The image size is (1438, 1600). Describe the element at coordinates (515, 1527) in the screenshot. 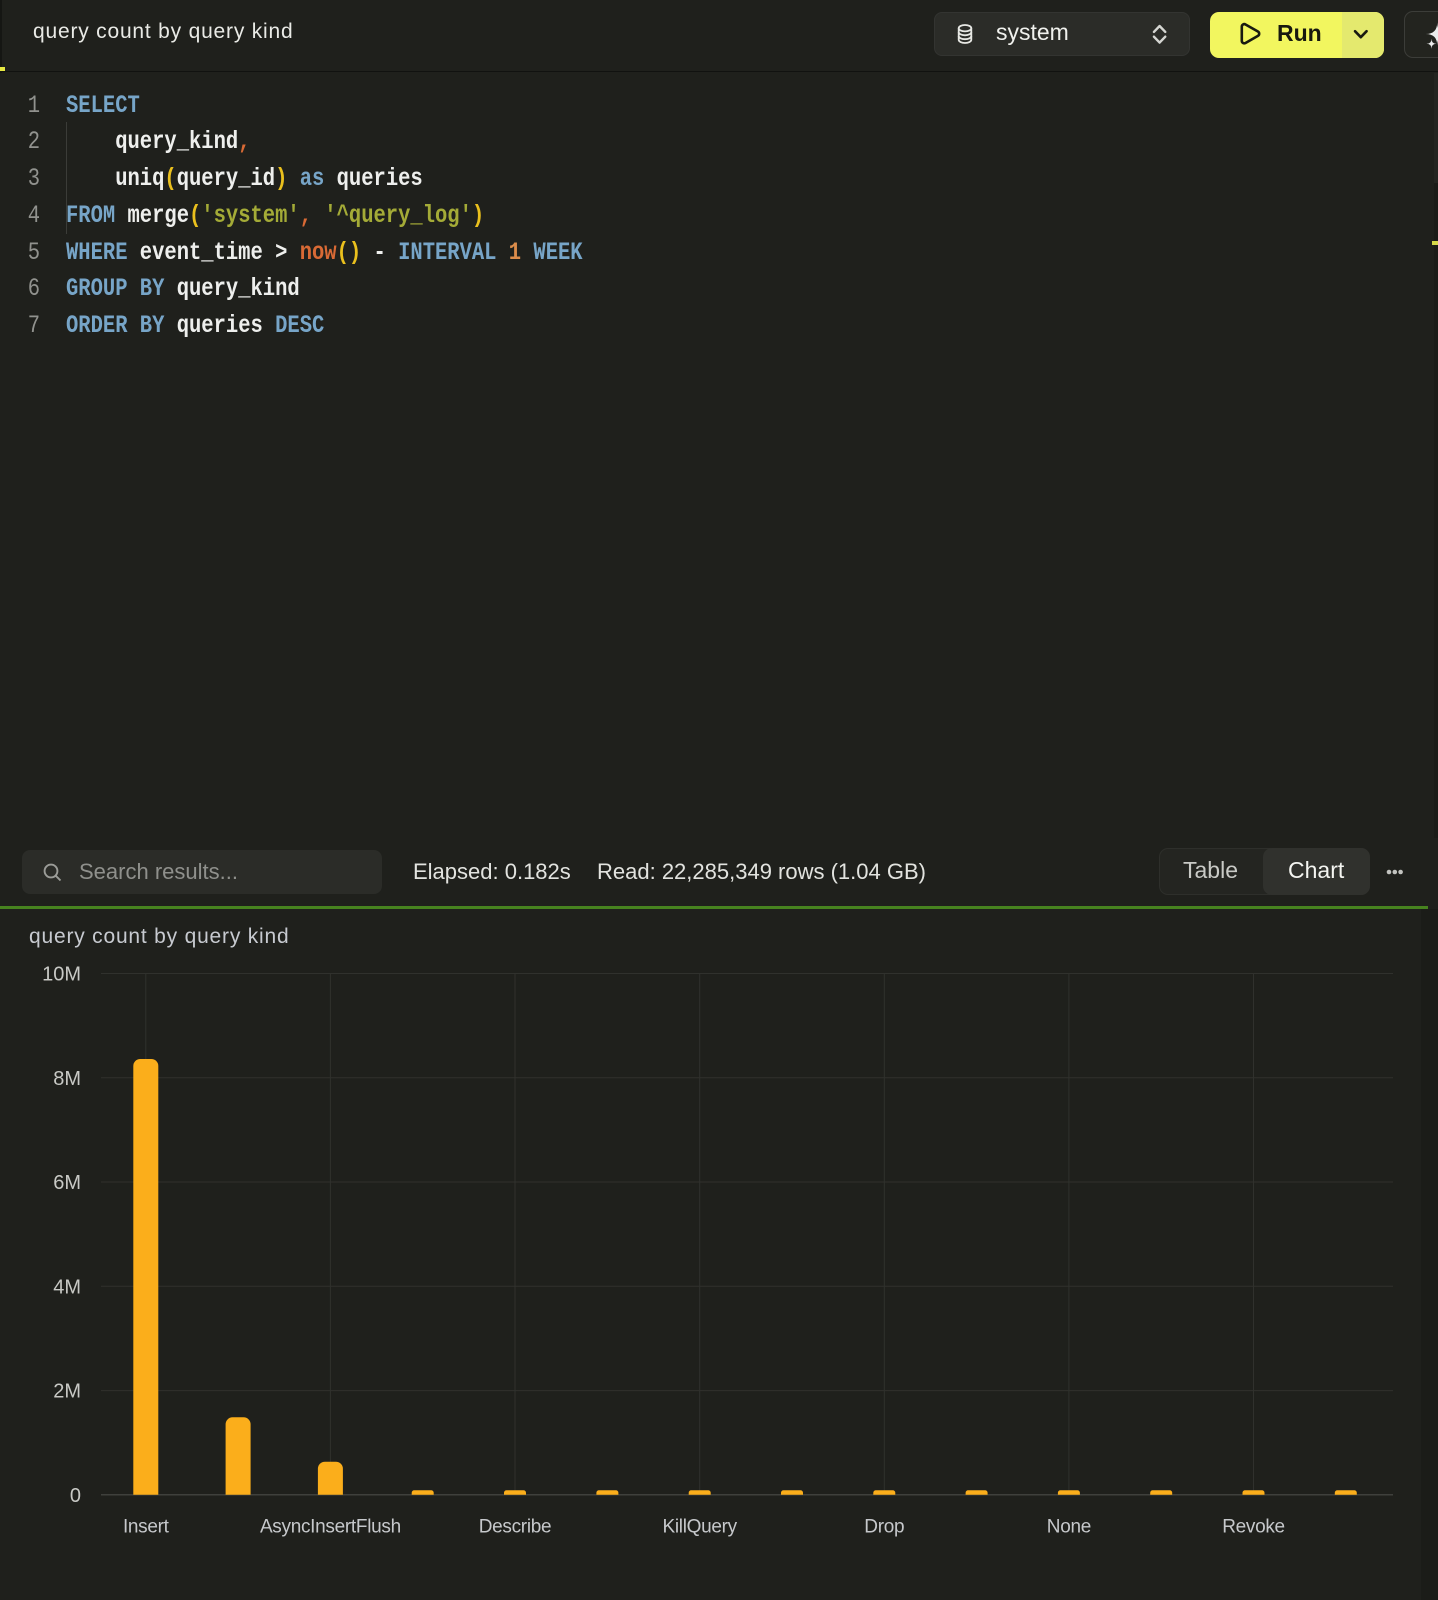

I see `svg-text: Describe` at that location.